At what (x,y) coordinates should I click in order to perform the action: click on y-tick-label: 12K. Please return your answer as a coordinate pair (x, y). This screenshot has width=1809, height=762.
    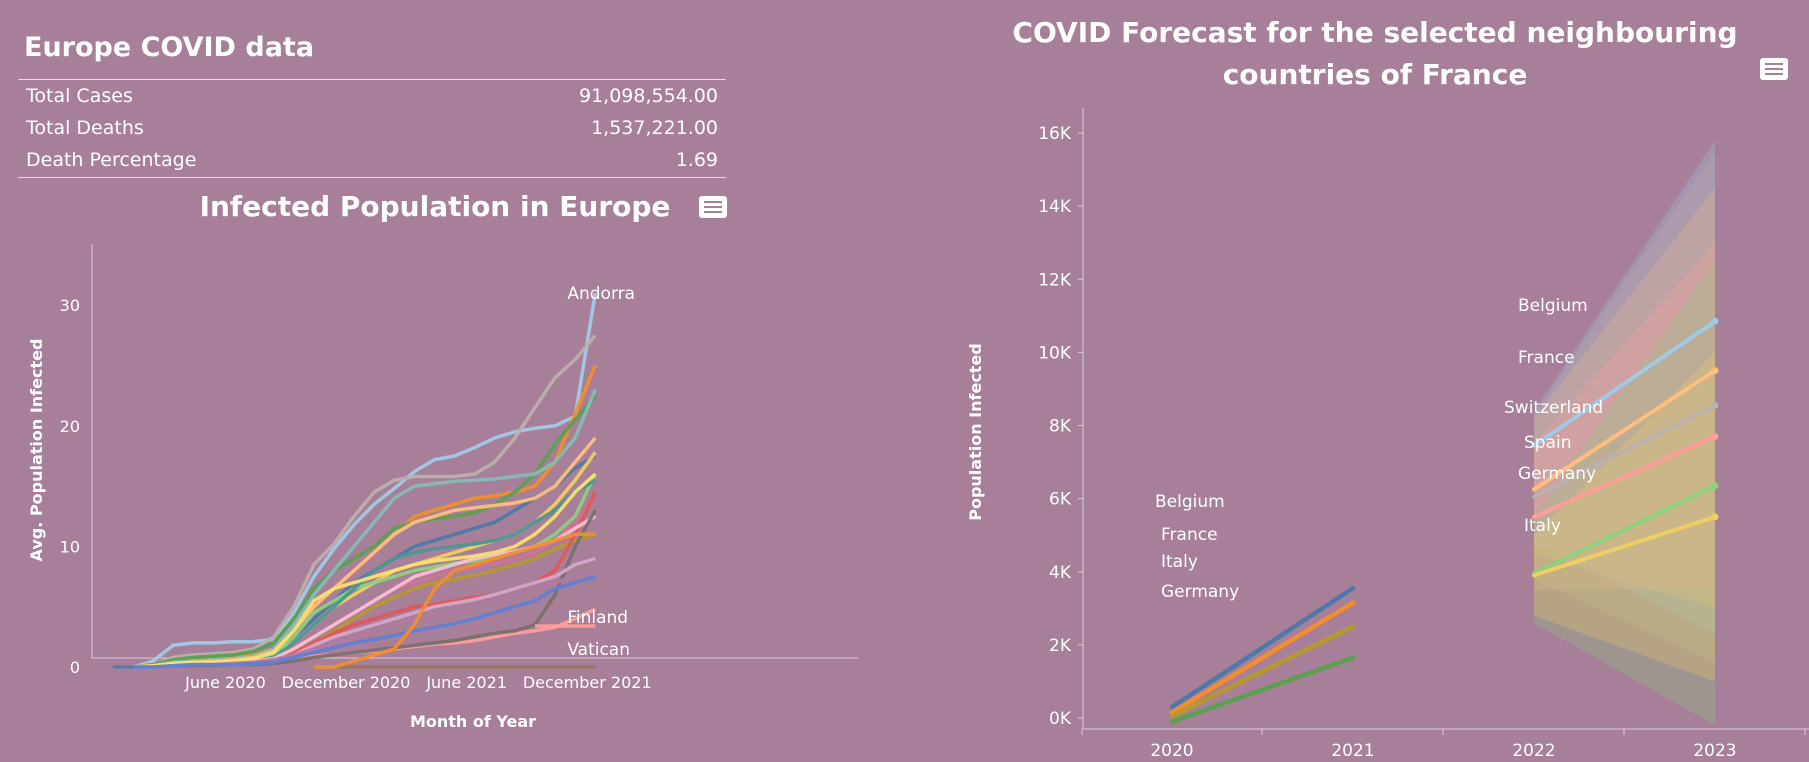
    Looking at the image, I should click on (1055, 280).